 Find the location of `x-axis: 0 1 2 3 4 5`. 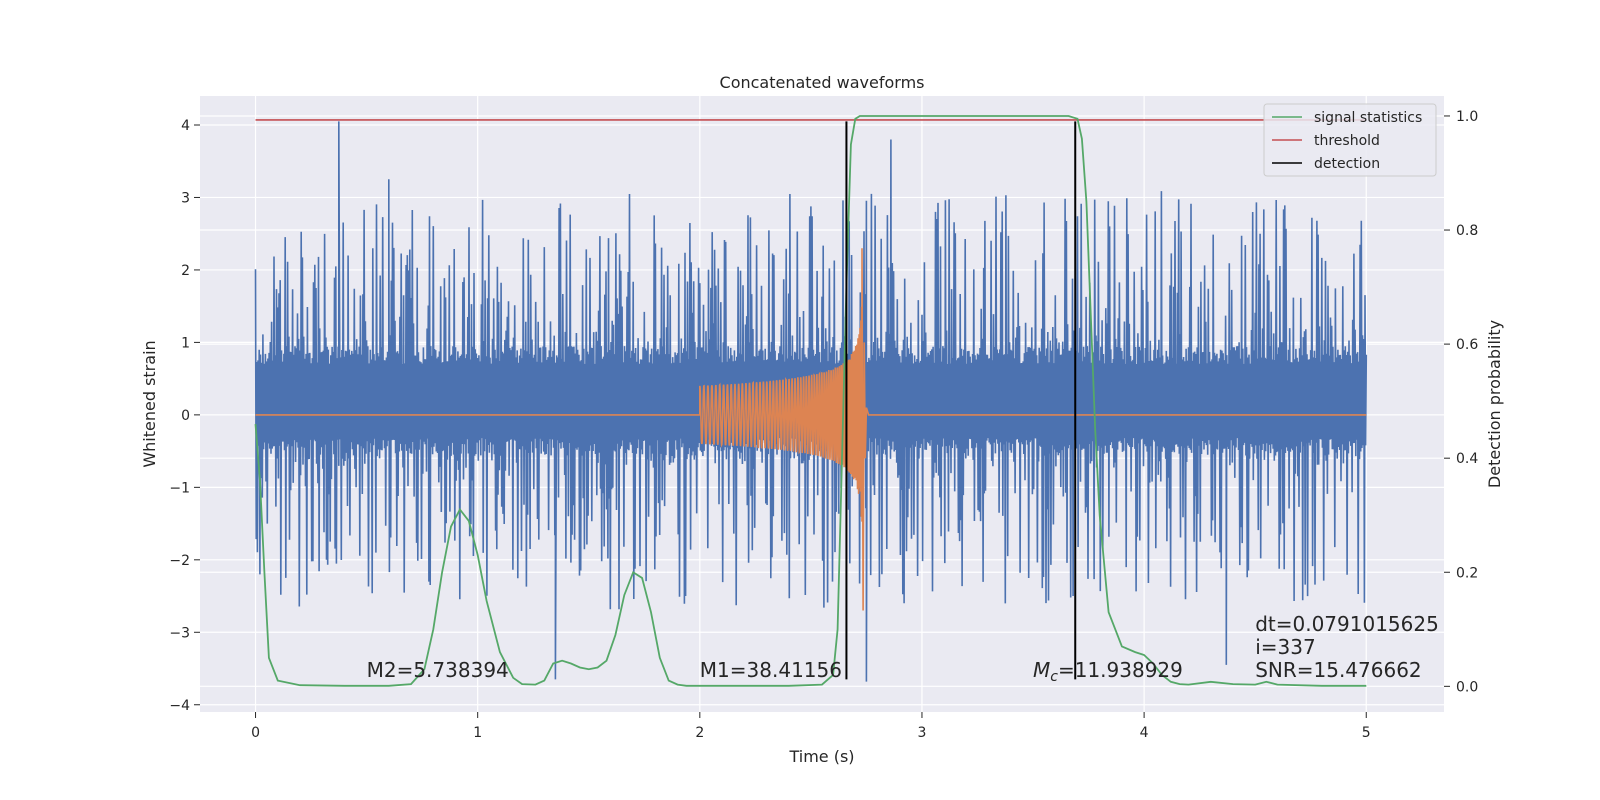

x-axis: 0 1 2 3 4 5 is located at coordinates (811, 726).